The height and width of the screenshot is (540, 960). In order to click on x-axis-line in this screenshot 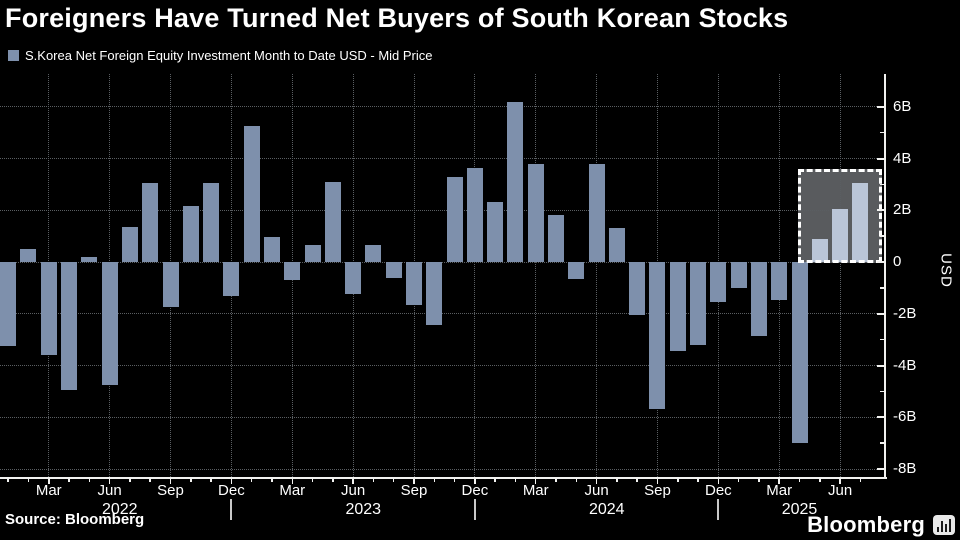, I will do `click(443, 478)`.